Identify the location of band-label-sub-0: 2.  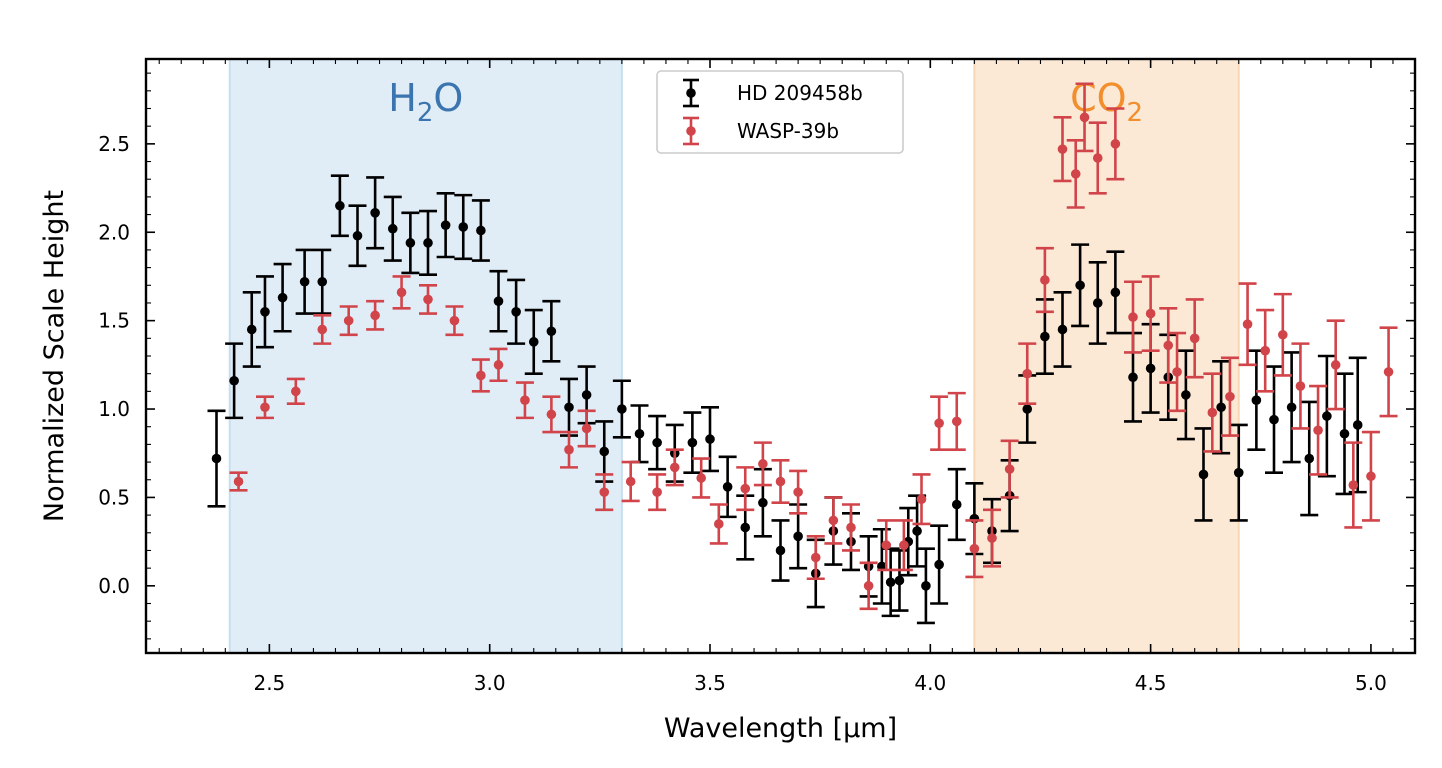
(425, 113).